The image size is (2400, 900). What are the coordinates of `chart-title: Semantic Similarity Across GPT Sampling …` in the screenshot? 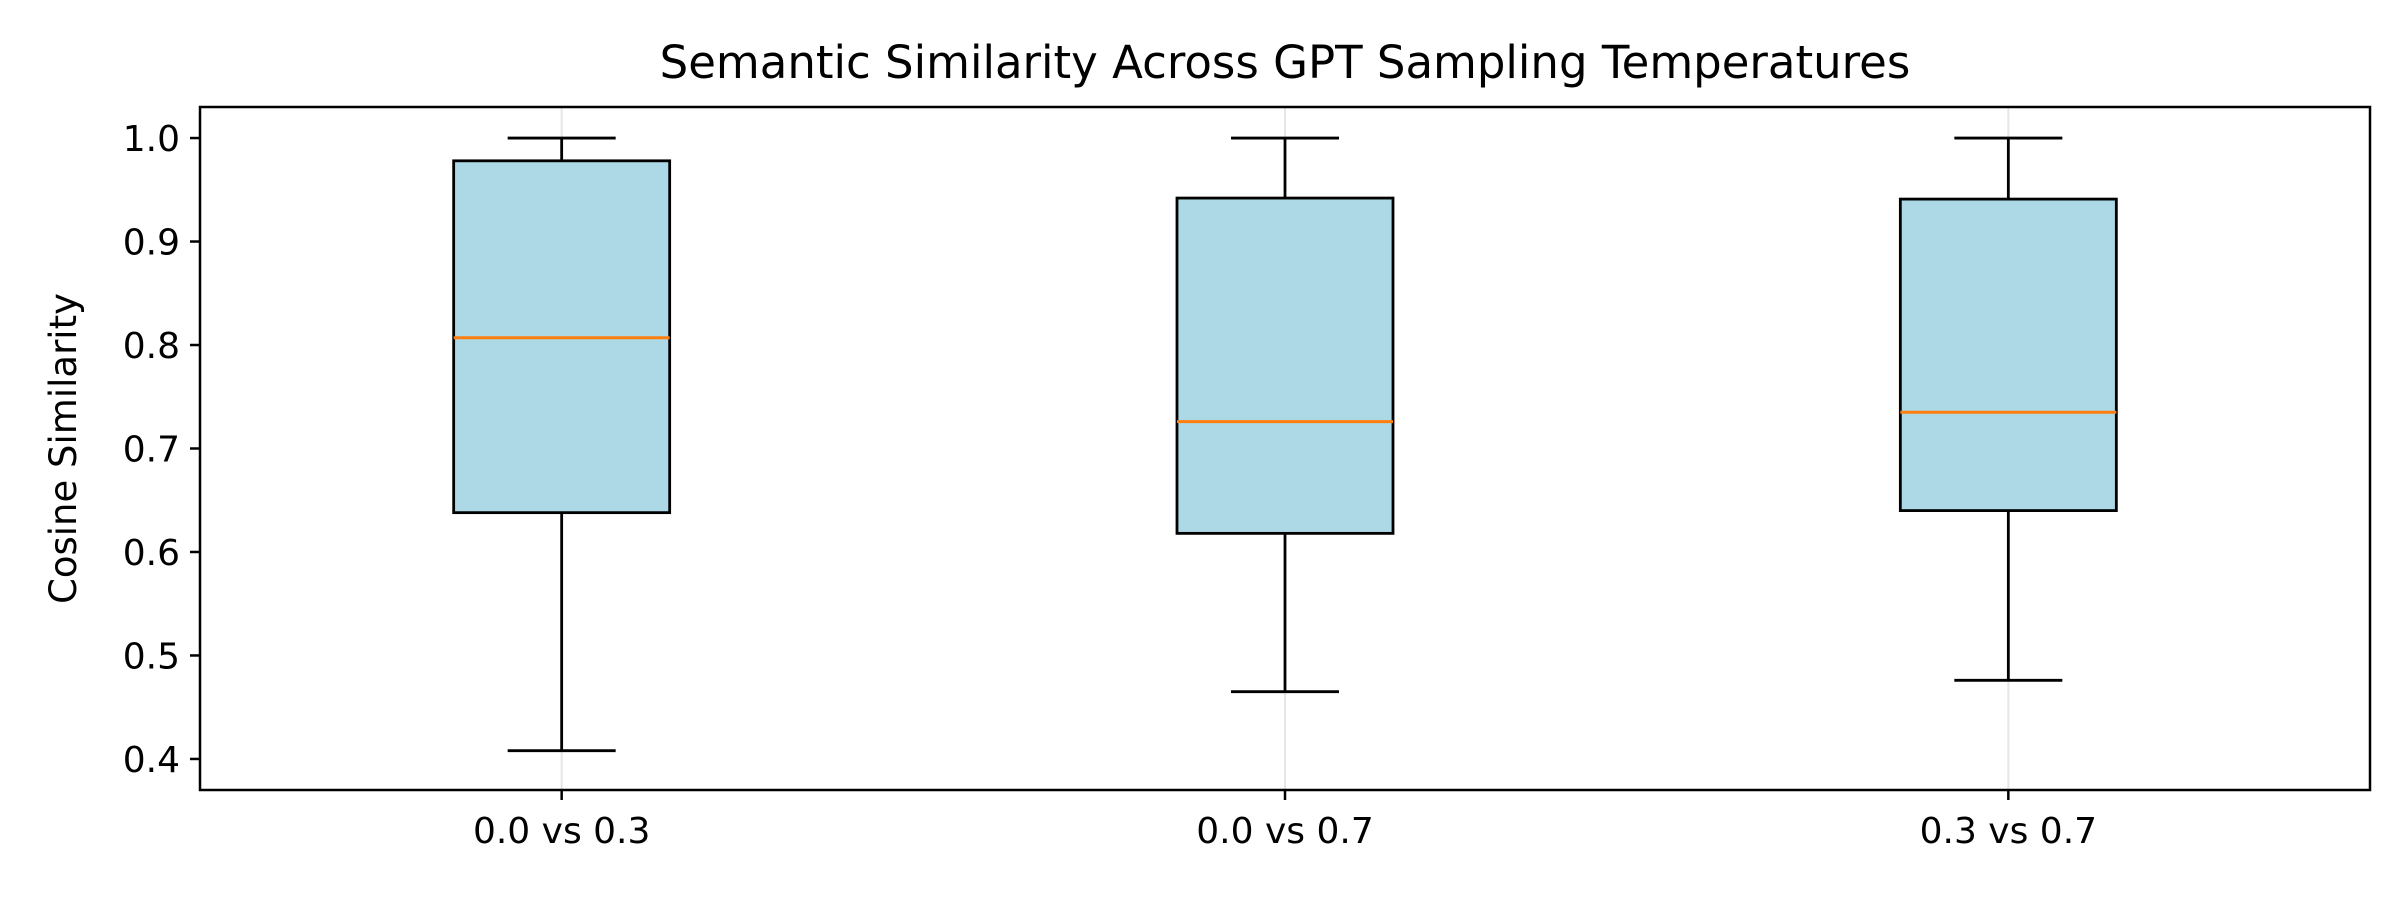 It's located at (1285, 62).